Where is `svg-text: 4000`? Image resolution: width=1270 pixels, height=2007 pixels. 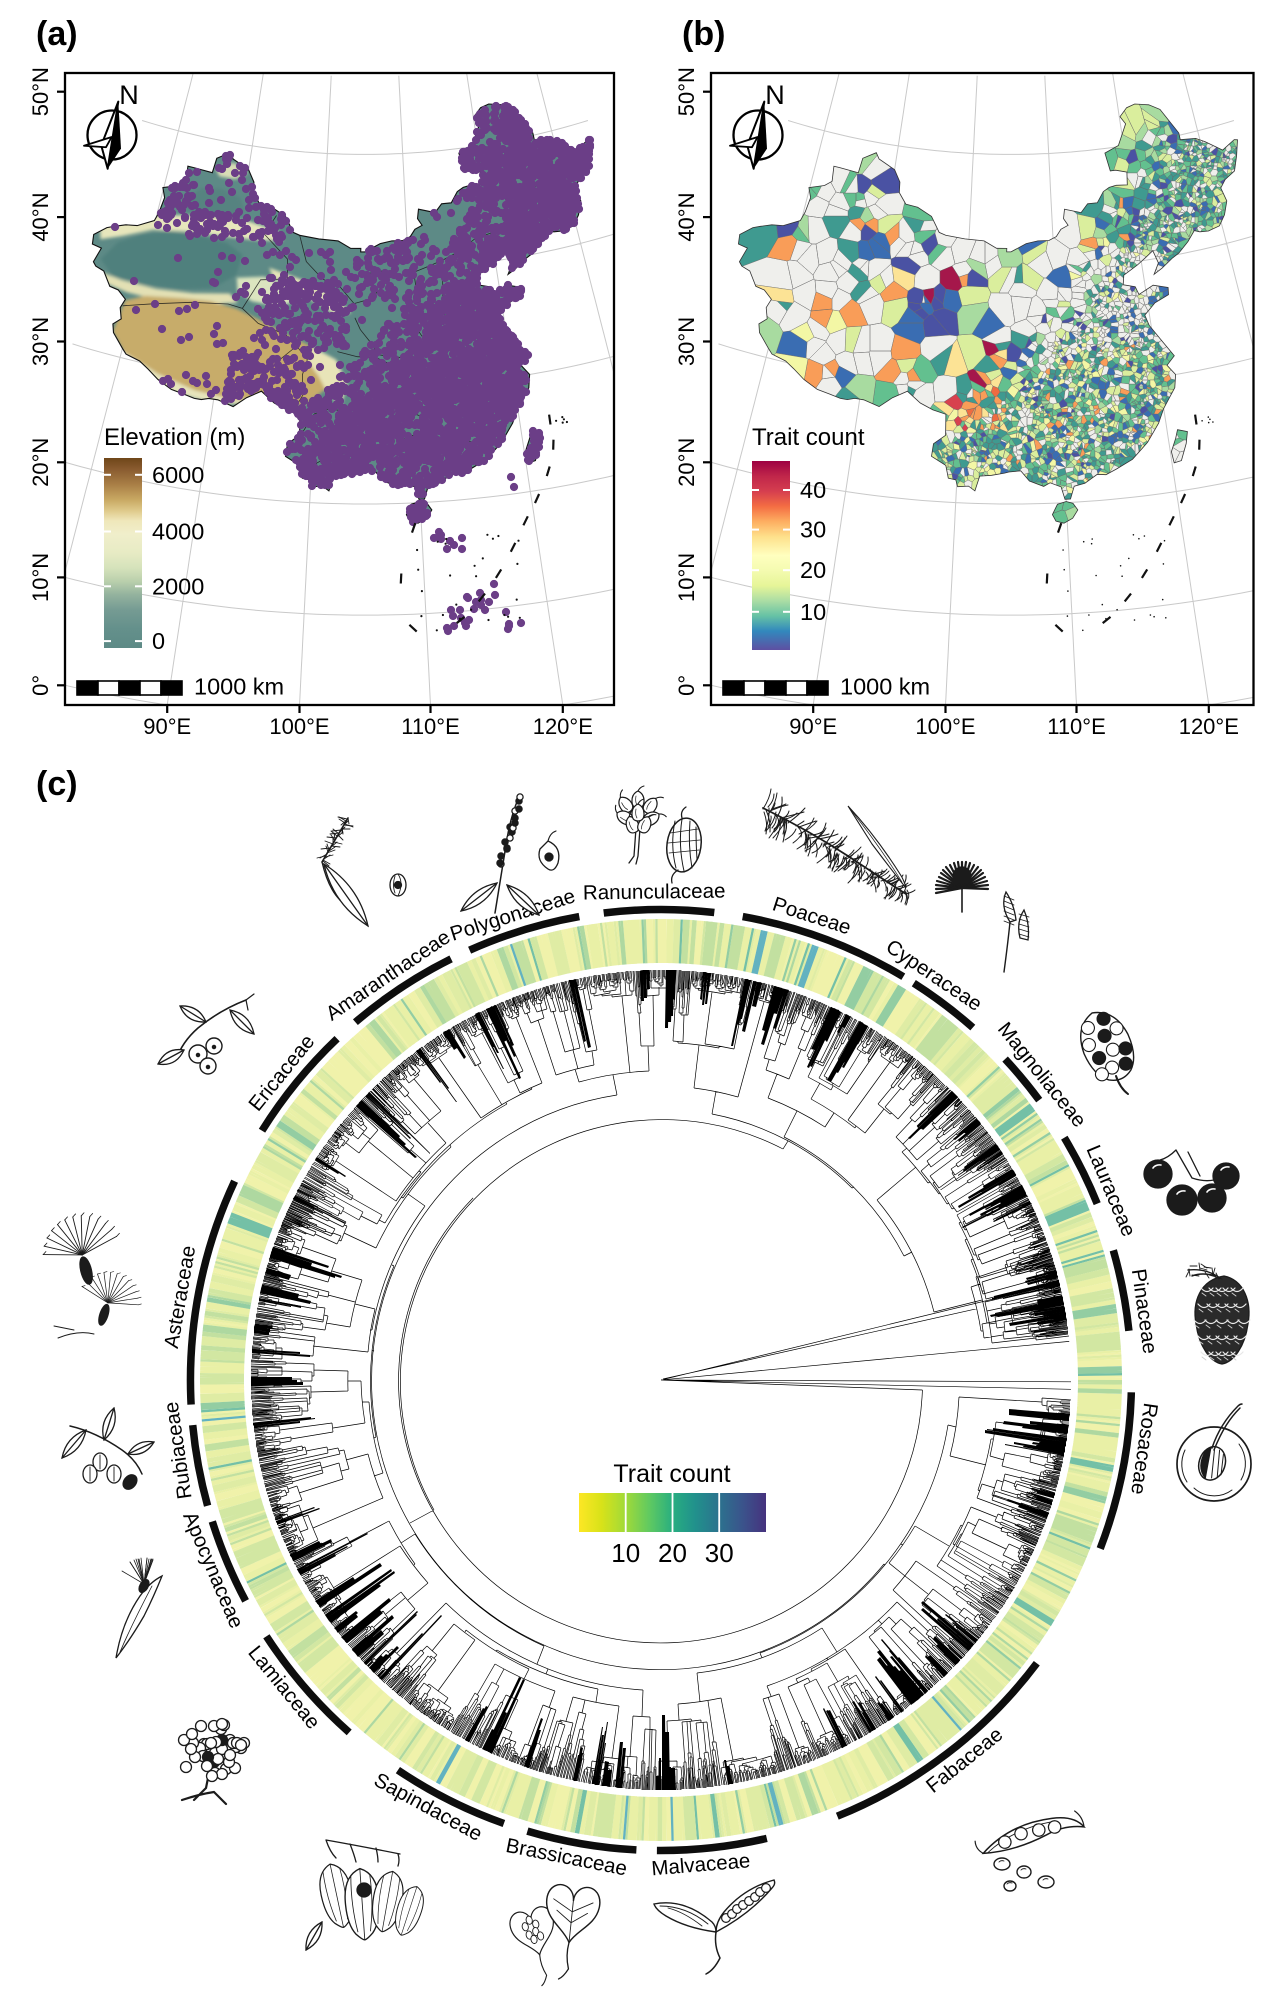 svg-text: 4000 is located at coordinates (178, 532).